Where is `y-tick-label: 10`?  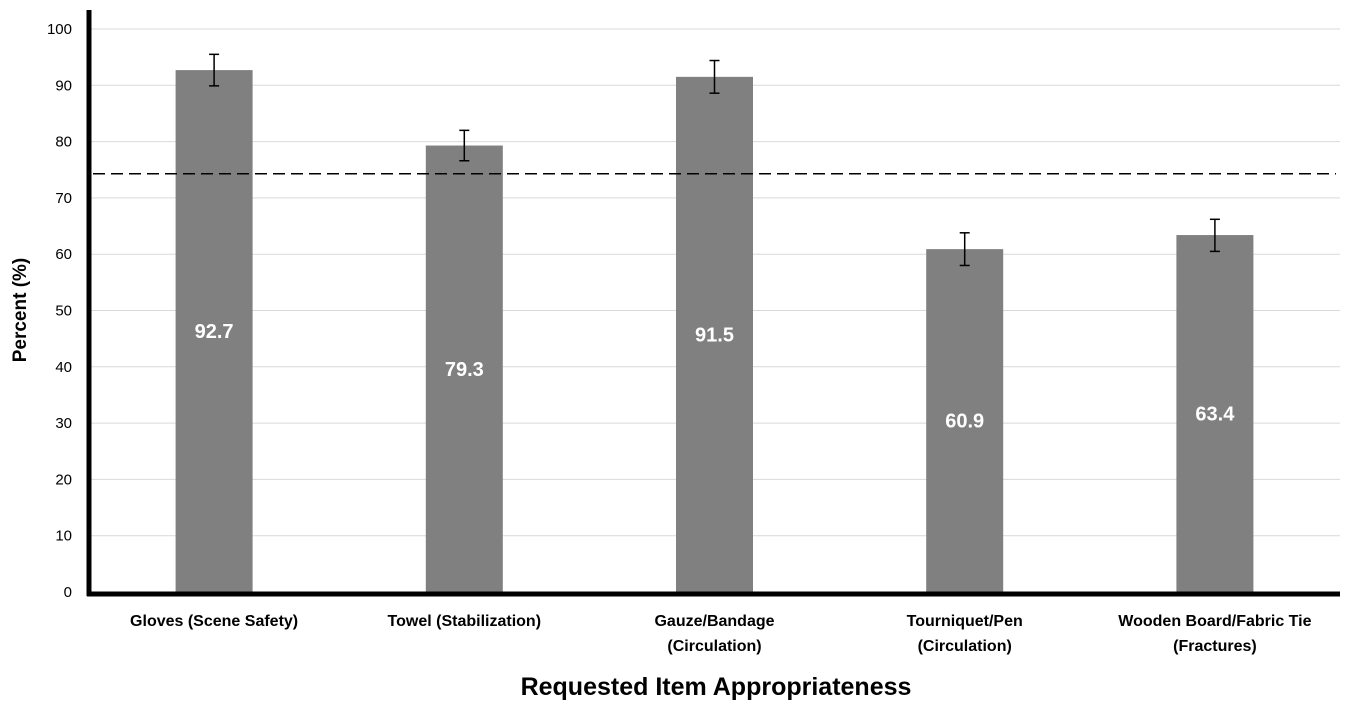 y-tick-label: 10 is located at coordinates (63, 536).